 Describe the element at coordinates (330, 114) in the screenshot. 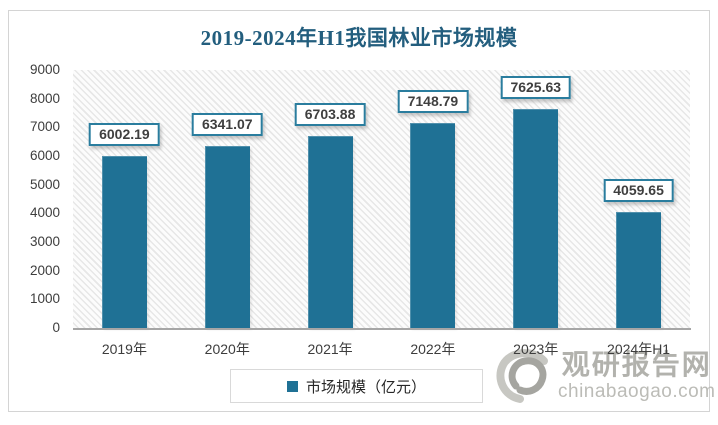

I see `bar-value-label: 6703.88` at that location.